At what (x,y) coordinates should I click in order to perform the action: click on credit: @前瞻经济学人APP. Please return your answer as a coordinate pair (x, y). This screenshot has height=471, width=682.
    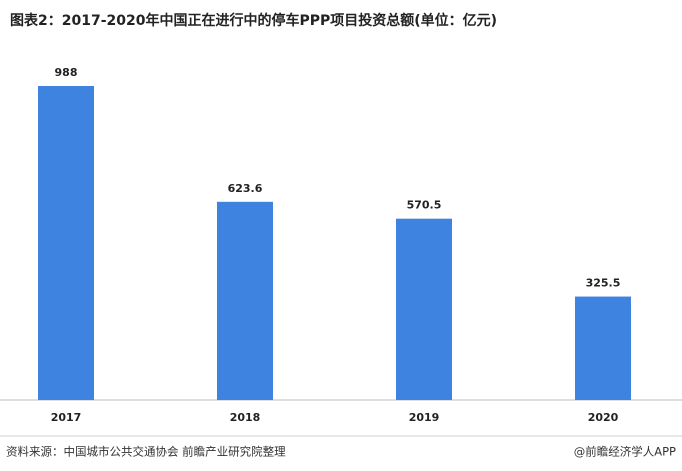
    Looking at the image, I should click on (625, 452).